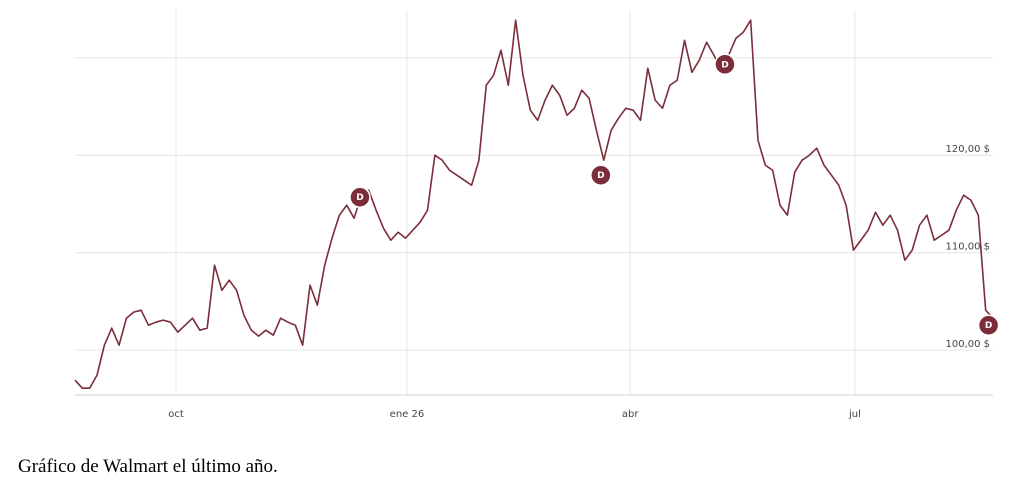 The width and height of the screenshot is (1024, 490). Describe the element at coordinates (967, 149) in the screenshot. I see `y-tick-label: 120,00 $` at that location.